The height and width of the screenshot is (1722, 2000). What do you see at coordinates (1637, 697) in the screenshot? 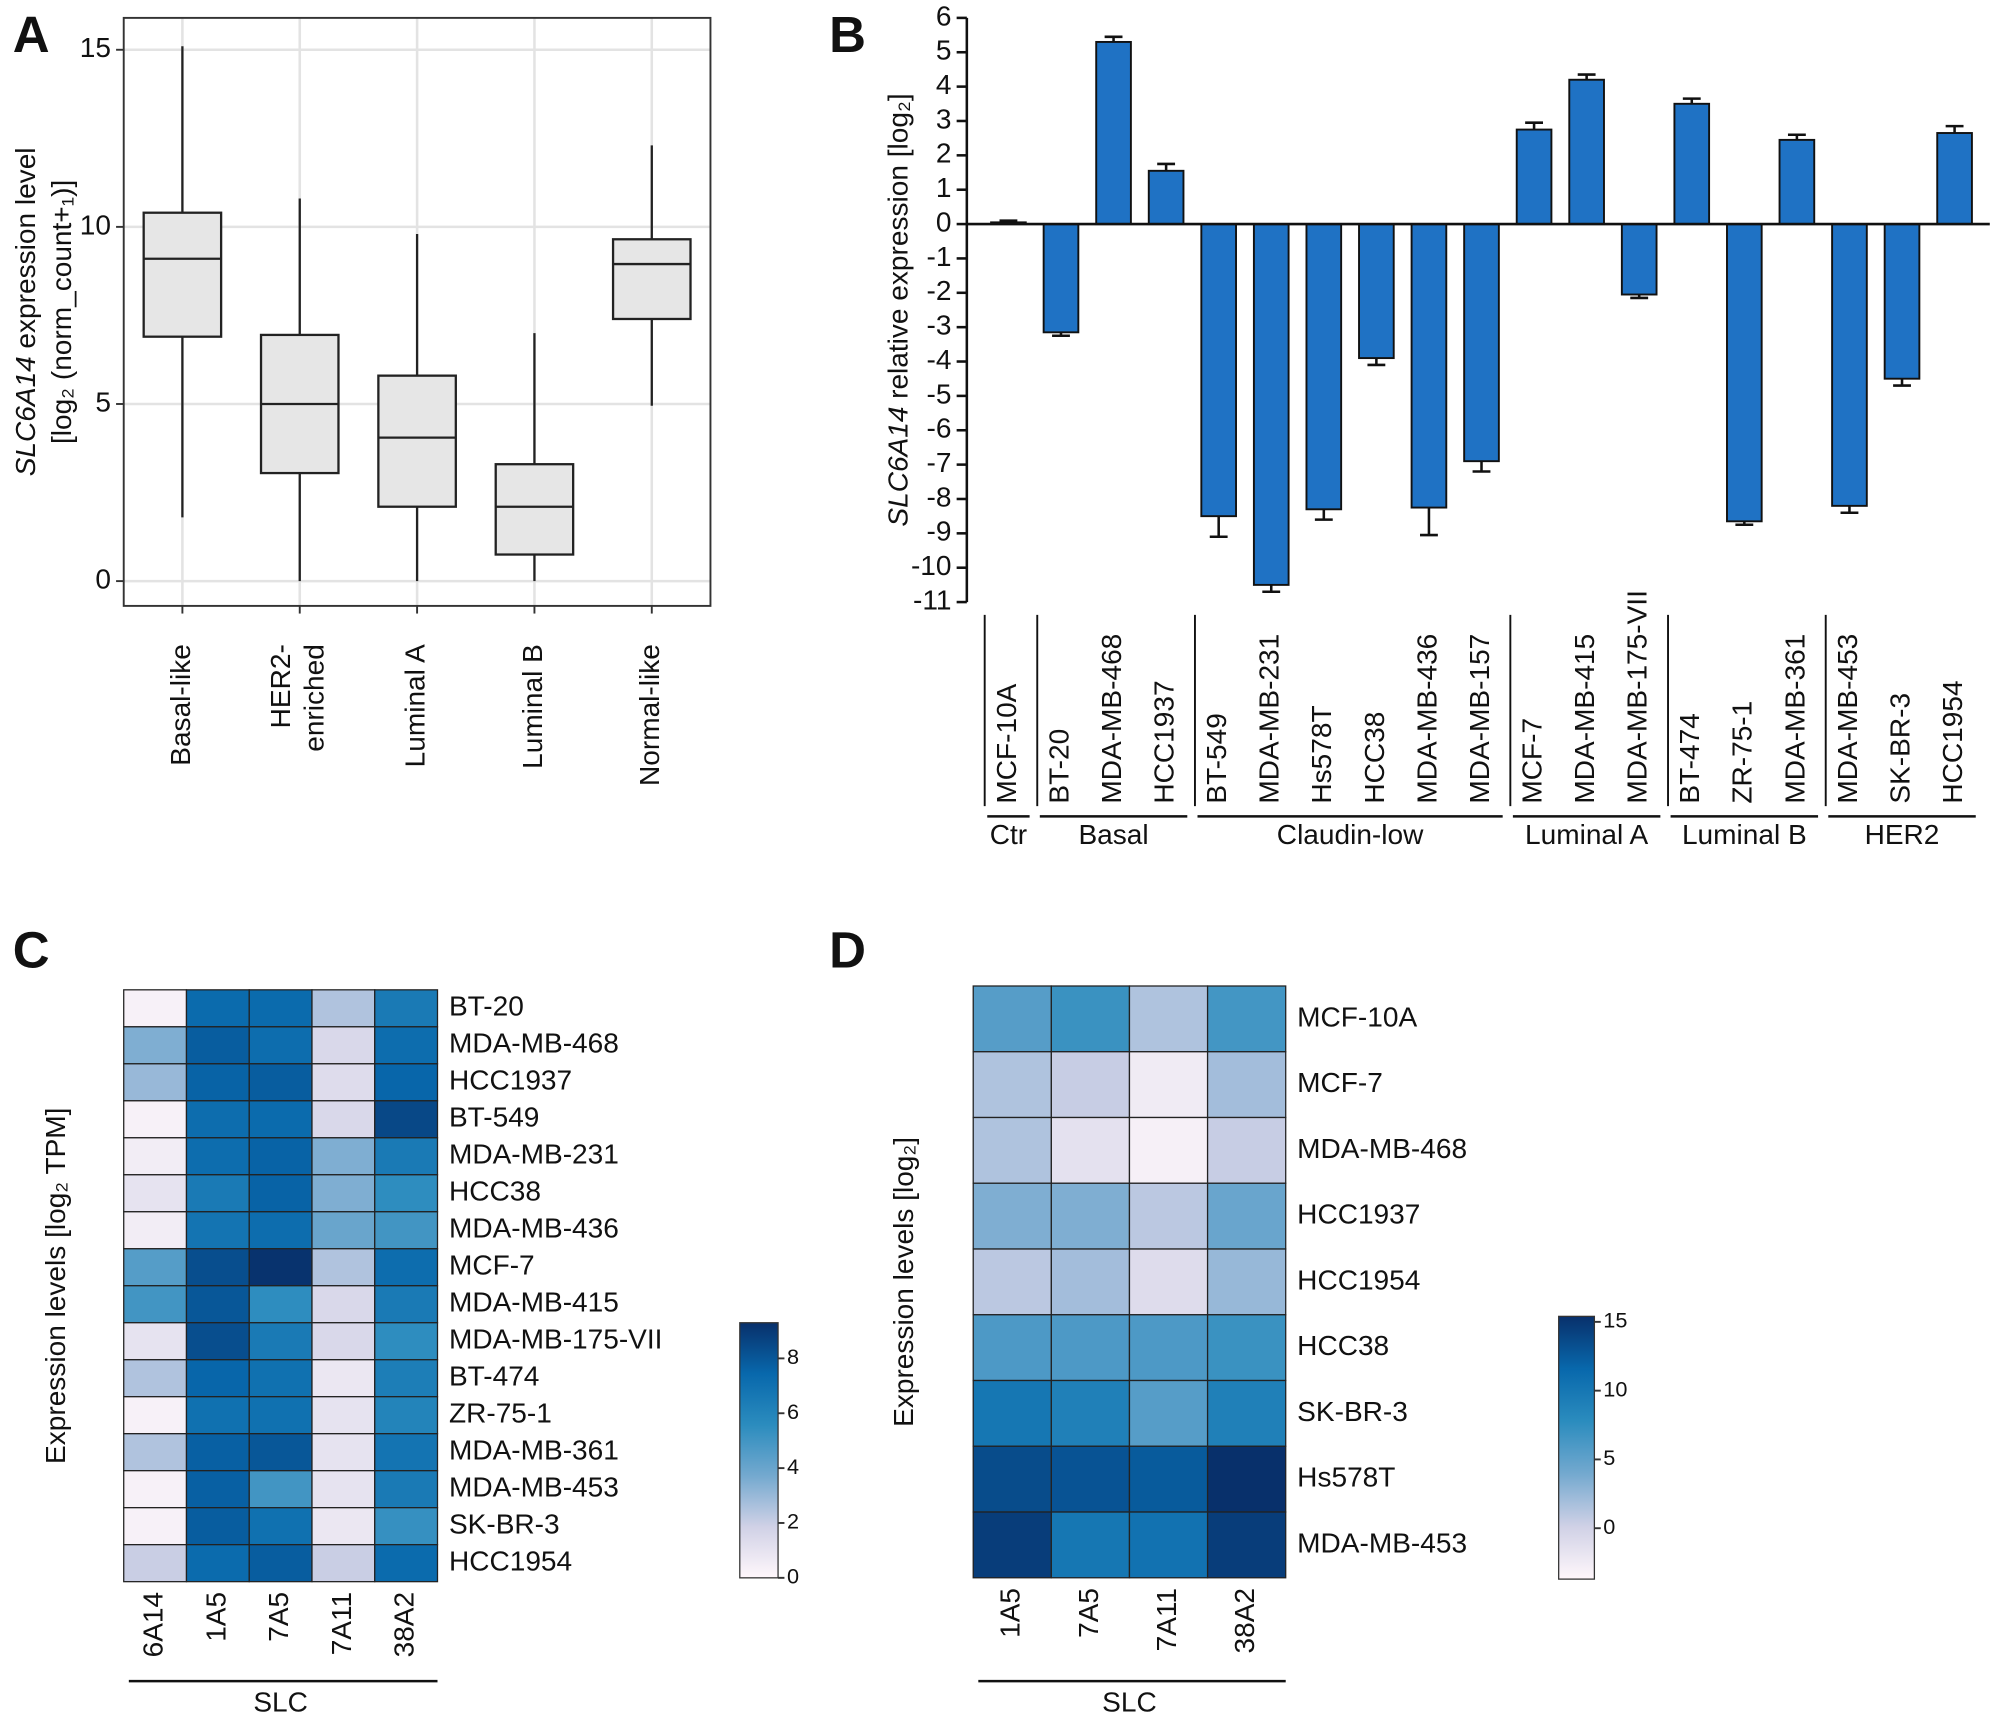
I see `x-tick-label: MDA-MB-175-VII` at bounding box center [1637, 697].